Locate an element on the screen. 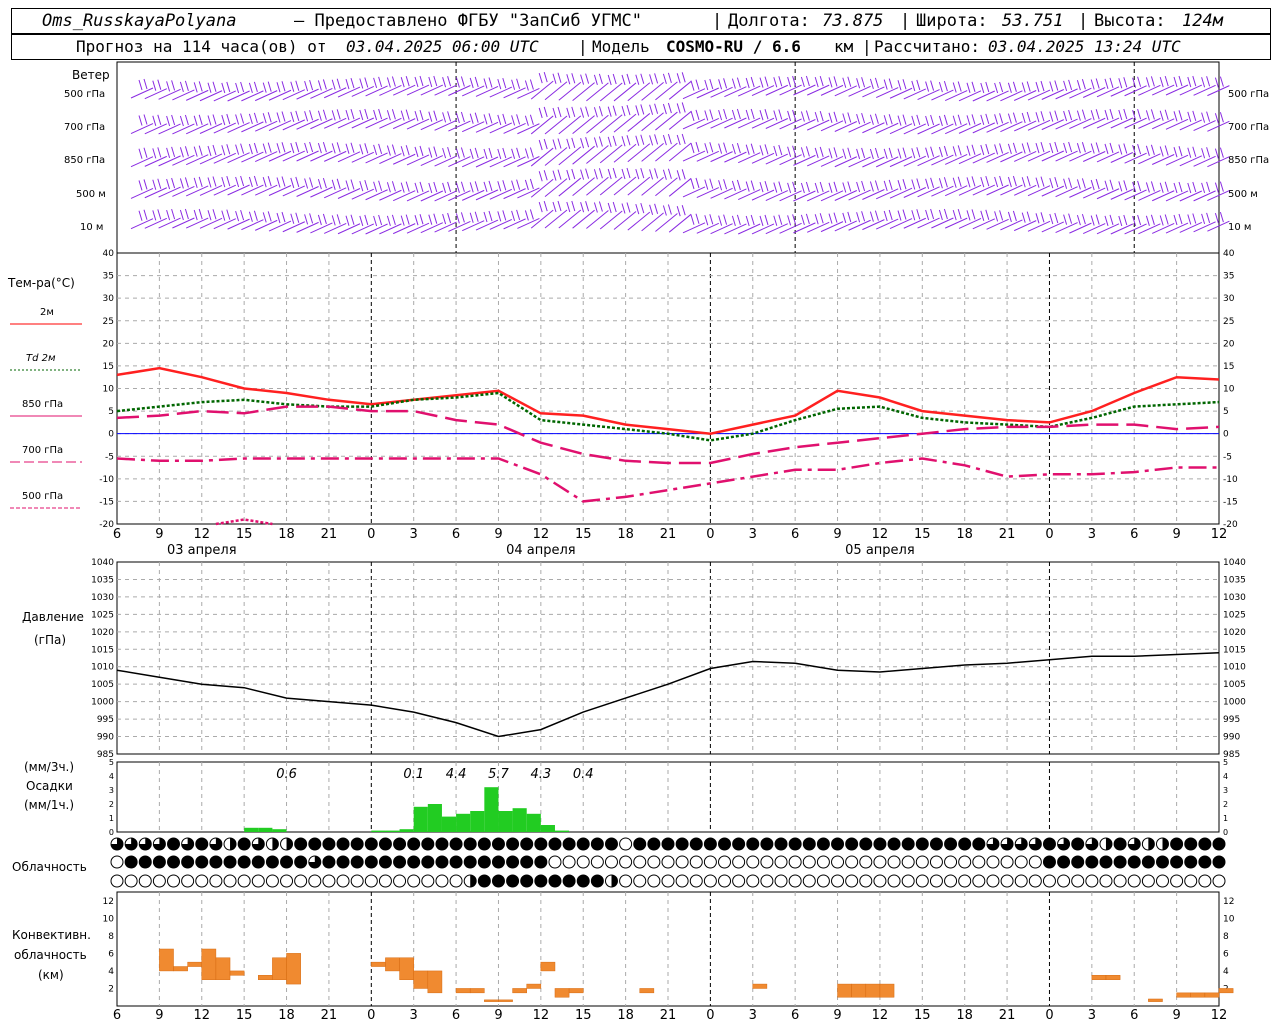 The width and height of the screenshot is (1280, 1024). model-label: Модель is located at coordinates (621, 46).